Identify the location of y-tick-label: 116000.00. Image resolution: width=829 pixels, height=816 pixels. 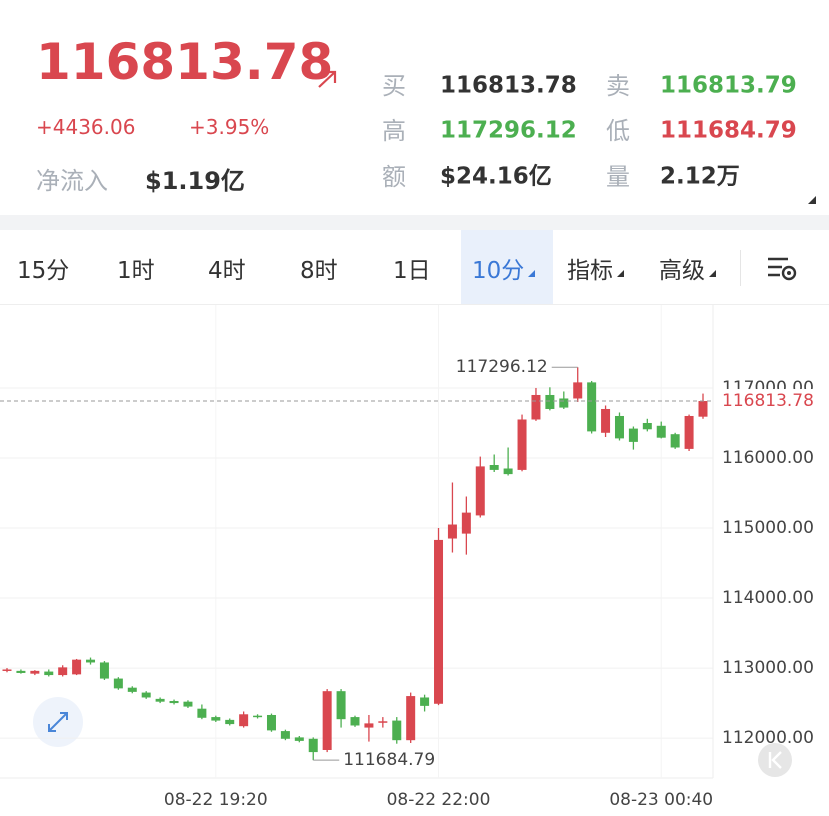
(768, 458).